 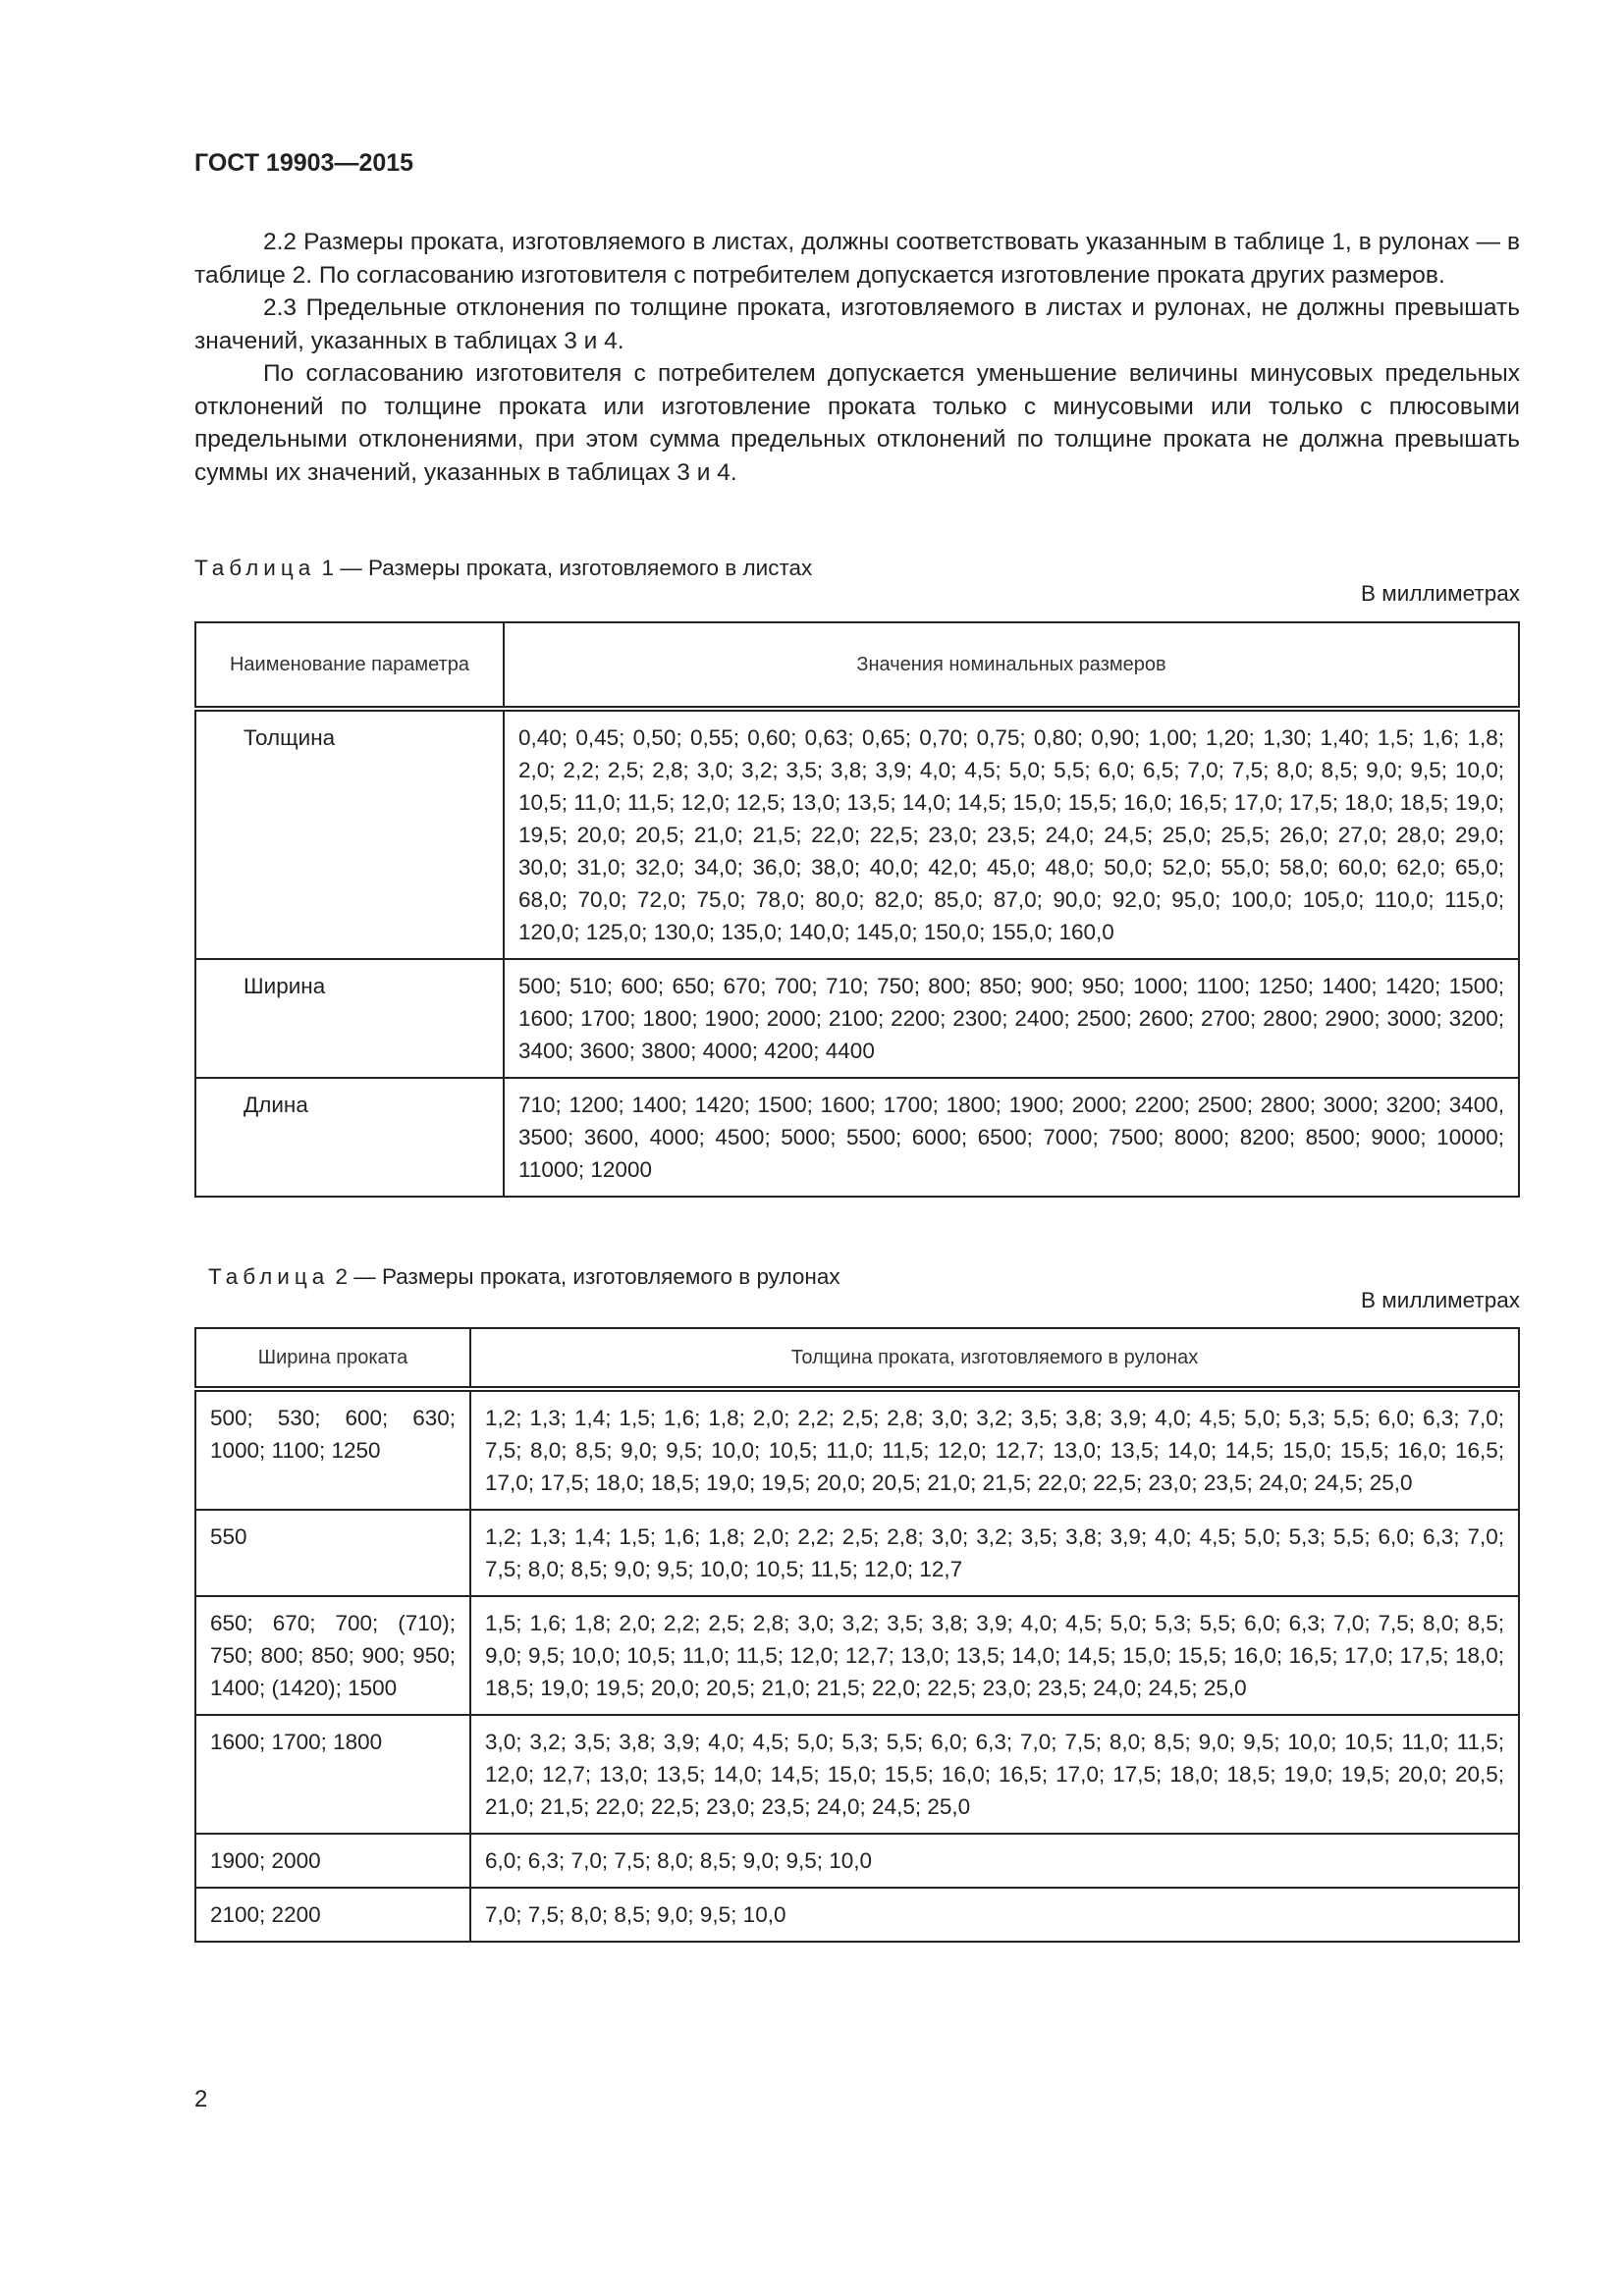 I want to click on table1-unit: В миллиметрах, so click(x=1440, y=594).